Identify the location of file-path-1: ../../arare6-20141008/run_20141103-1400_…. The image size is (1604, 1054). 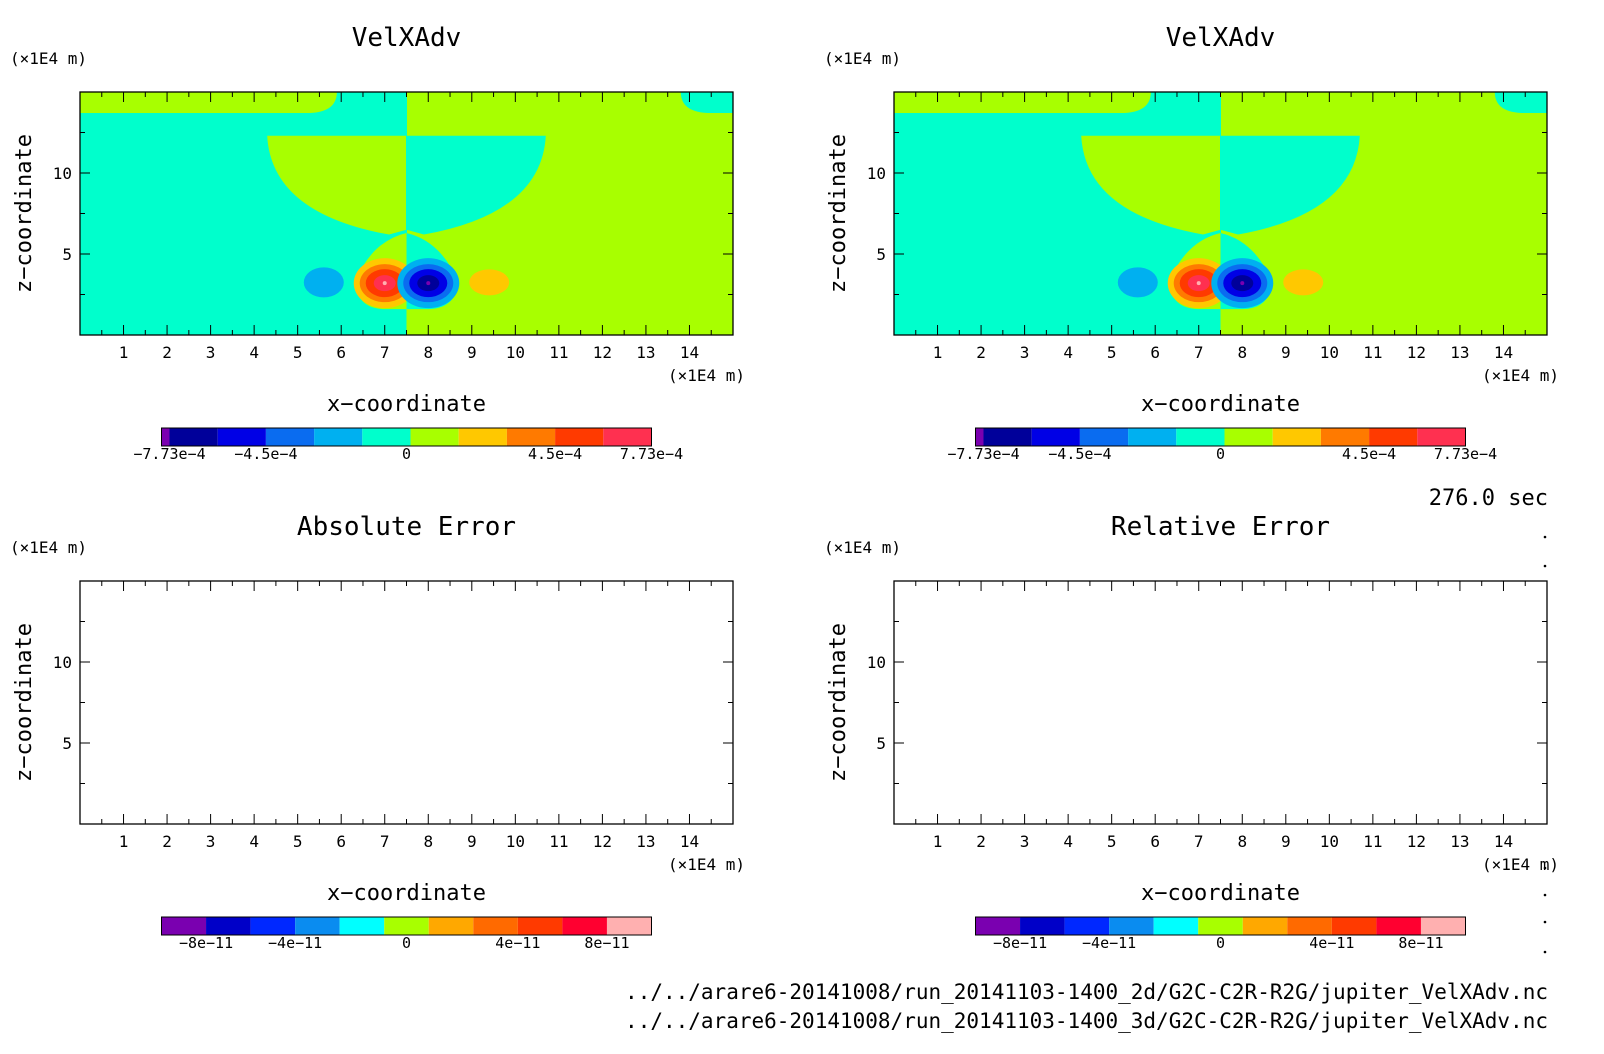
(1086, 1021).